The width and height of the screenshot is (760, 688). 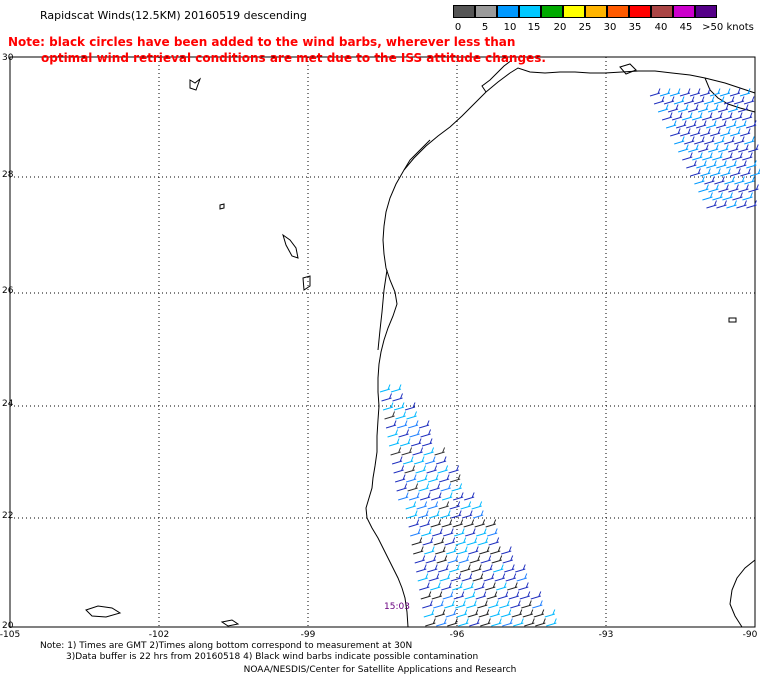 What do you see at coordinates (7, 516) in the screenshot?
I see `lat-tick: 22` at bounding box center [7, 516].